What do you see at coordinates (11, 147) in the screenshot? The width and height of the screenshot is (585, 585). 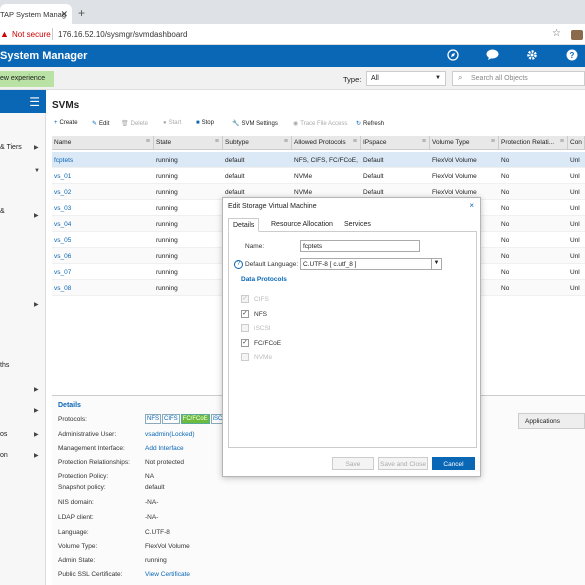 I see `sidebar-item-tiers: & Tiers` at bounding box center [11, 147].